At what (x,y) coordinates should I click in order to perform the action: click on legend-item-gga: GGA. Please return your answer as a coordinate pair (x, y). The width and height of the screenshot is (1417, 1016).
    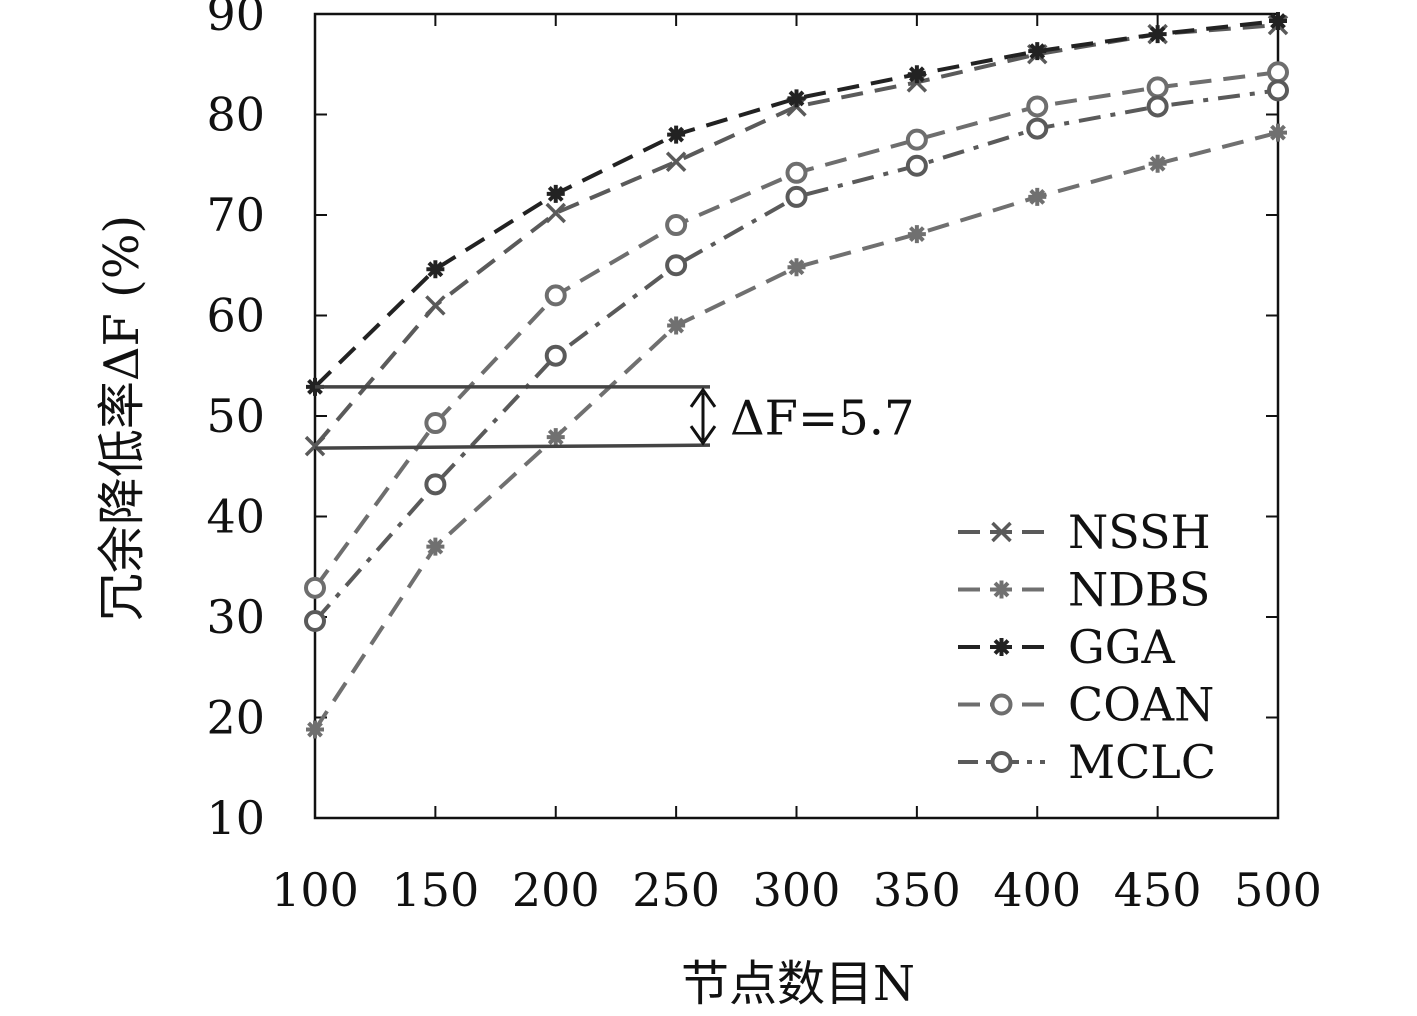
    Looking at the image, I should click on (1066, 647).